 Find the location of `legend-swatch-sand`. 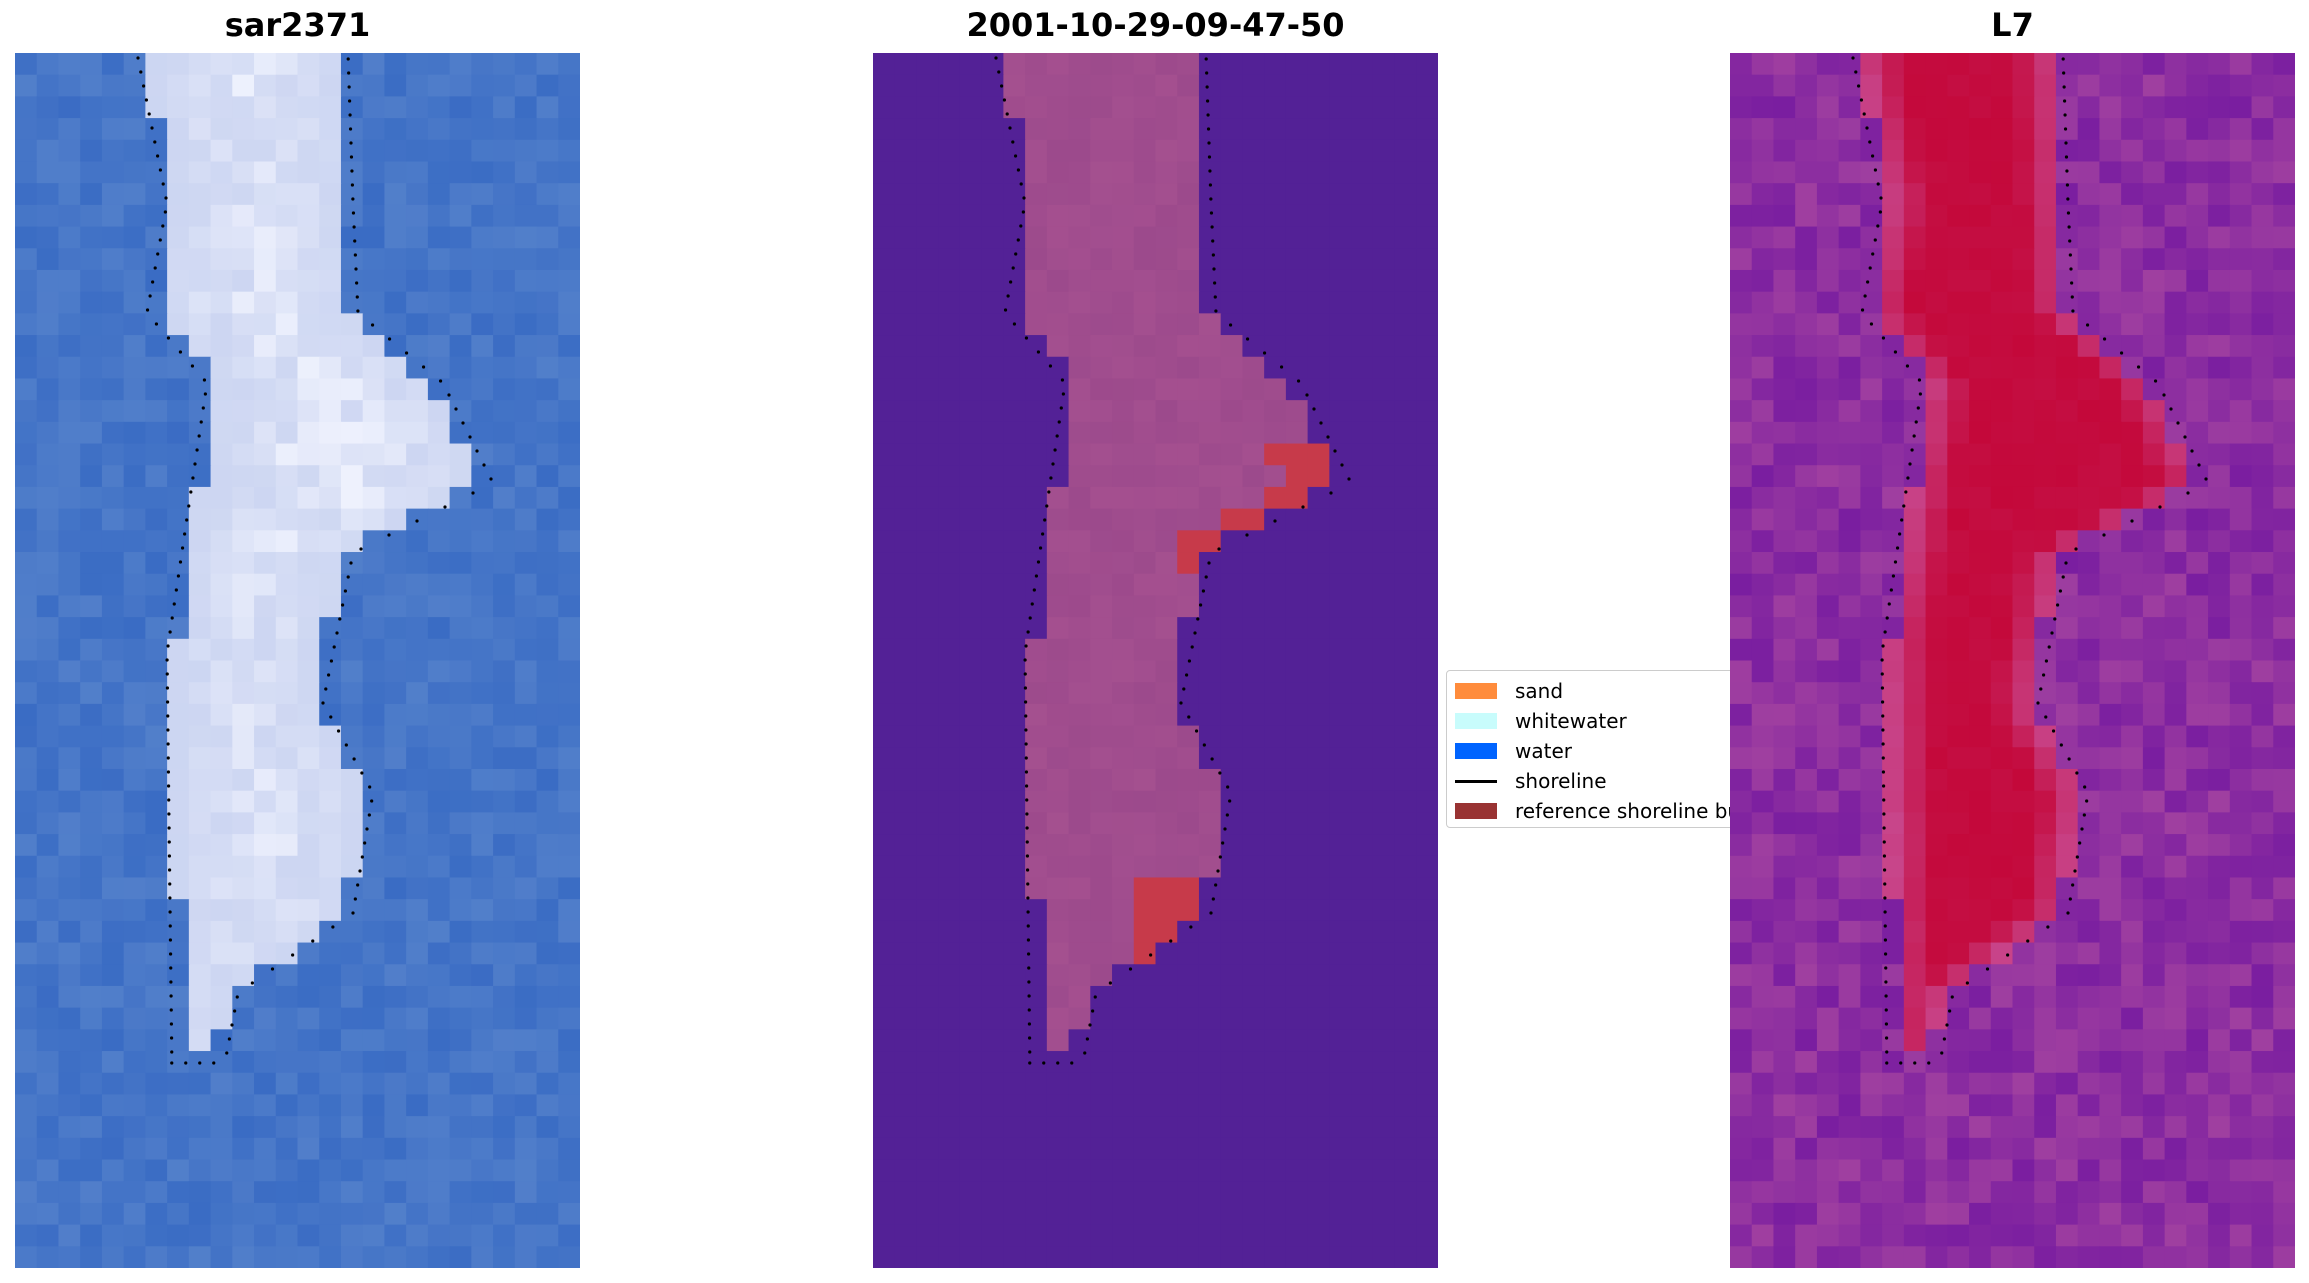

legend-swatch-sand is located at coordinates (1476, 691).